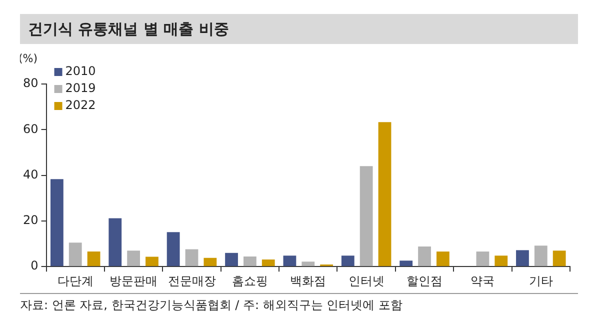 This screenshot has height=327, width=600. I want to click on x-tick-label: 홈쇼핑, so click(250, 281).